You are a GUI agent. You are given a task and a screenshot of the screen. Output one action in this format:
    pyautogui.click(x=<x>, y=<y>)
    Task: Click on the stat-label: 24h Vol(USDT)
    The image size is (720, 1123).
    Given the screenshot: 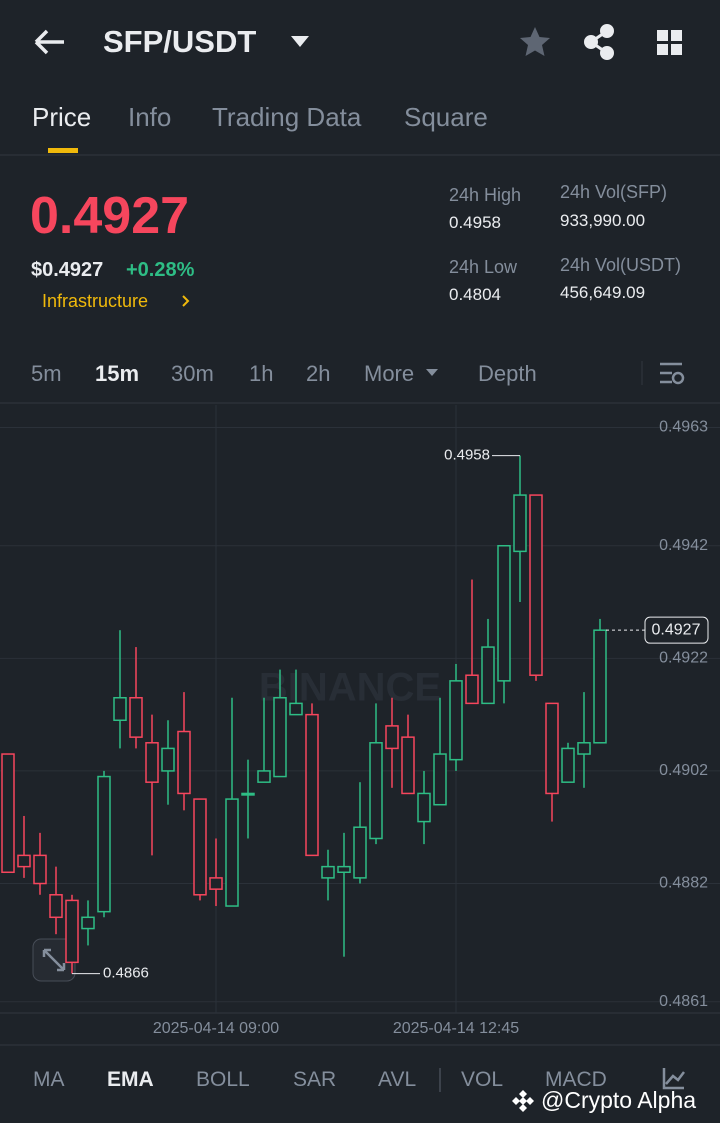 What is the action you would take?
    pyautogui.click(x=621, y=265)
    